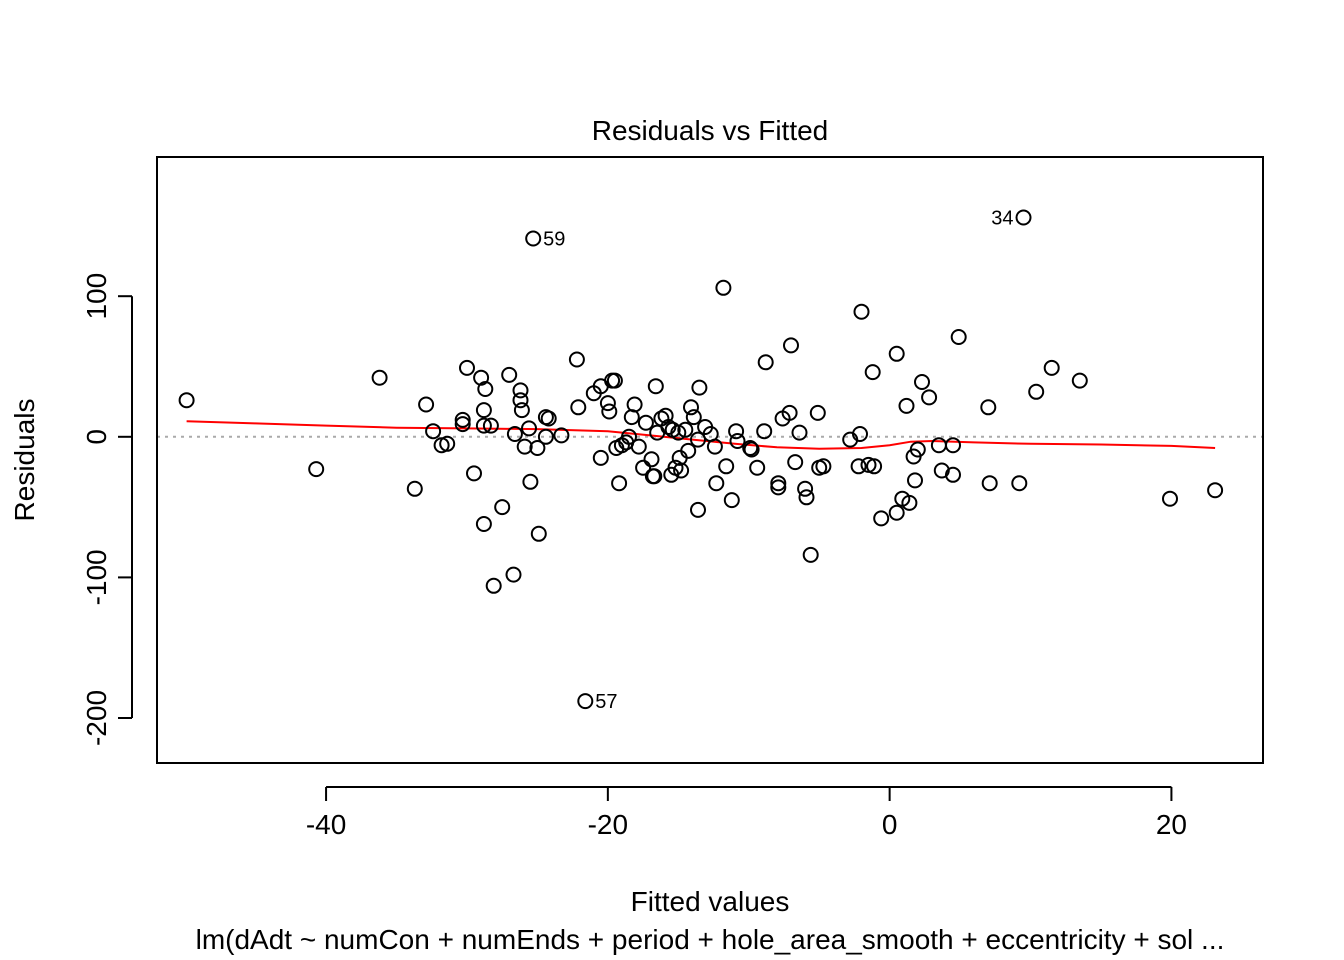  What do you see at coordinates (606, 702) in the screenshot?
I see `outlier-label: 57` at bounding box center [606, 702].